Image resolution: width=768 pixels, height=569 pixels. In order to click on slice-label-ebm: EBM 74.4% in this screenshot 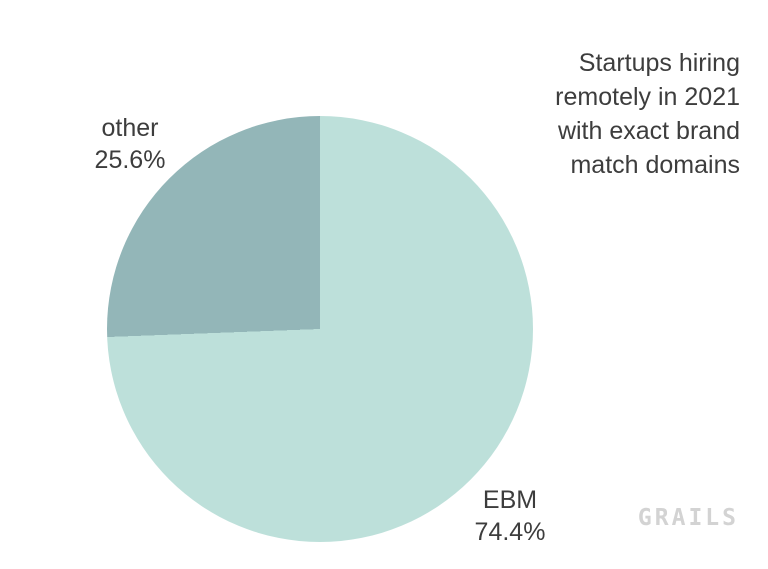, I will do `click(510, 516)`.